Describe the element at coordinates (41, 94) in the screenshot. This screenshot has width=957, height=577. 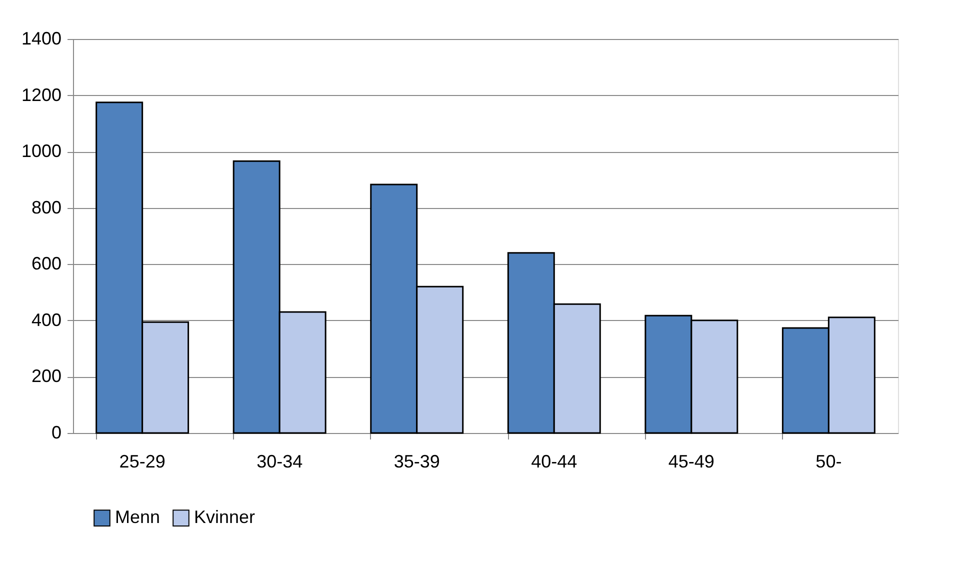
I see `y-tick-label: 1200` at that location.